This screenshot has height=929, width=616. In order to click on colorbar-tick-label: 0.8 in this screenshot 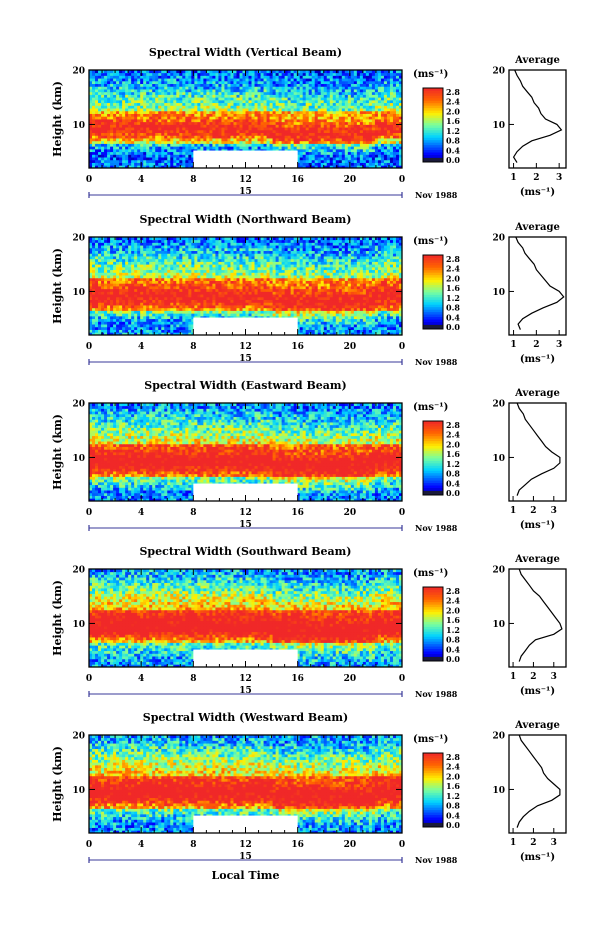, I will do `click(453, 141)`.